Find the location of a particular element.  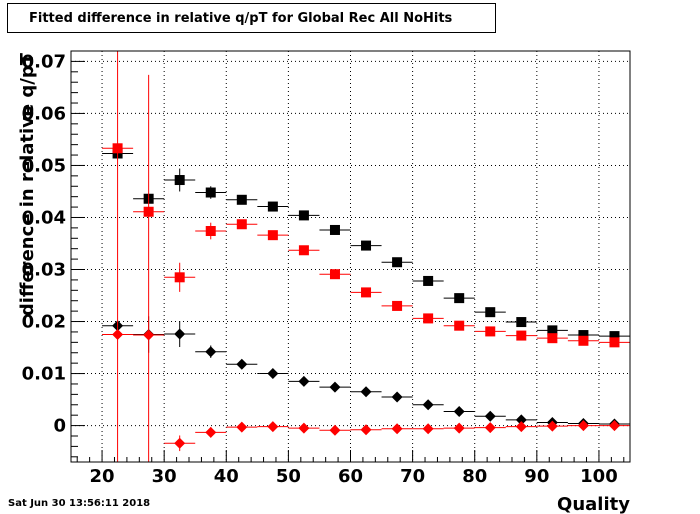

y-tick-label: 0.06 is located at coordinates (44, 113).